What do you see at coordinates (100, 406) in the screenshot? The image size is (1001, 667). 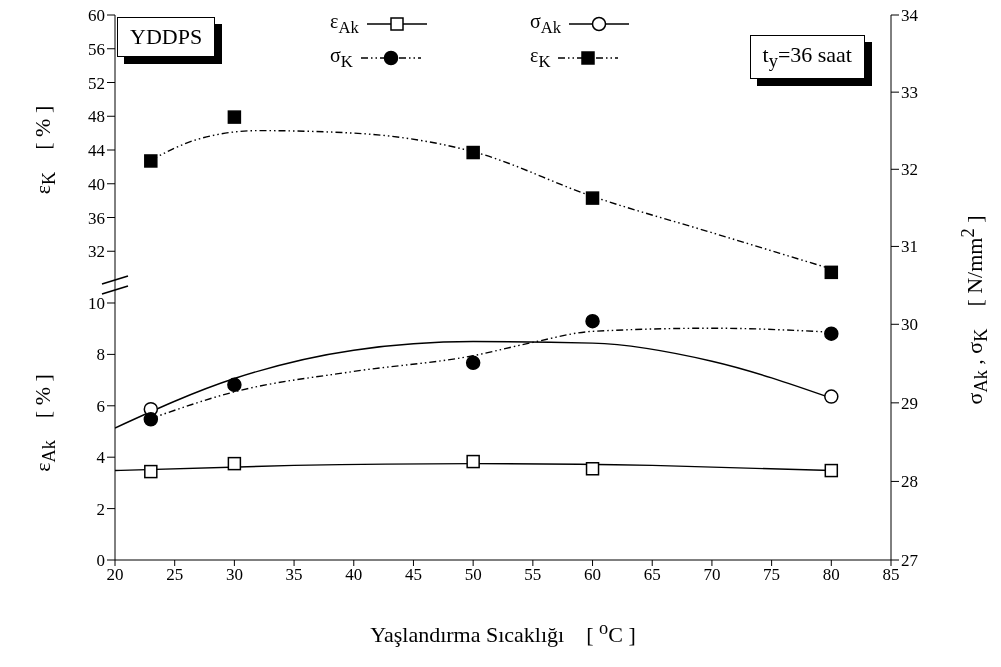 I see `y-tick-label: 6` at bounding box center [100, 406].